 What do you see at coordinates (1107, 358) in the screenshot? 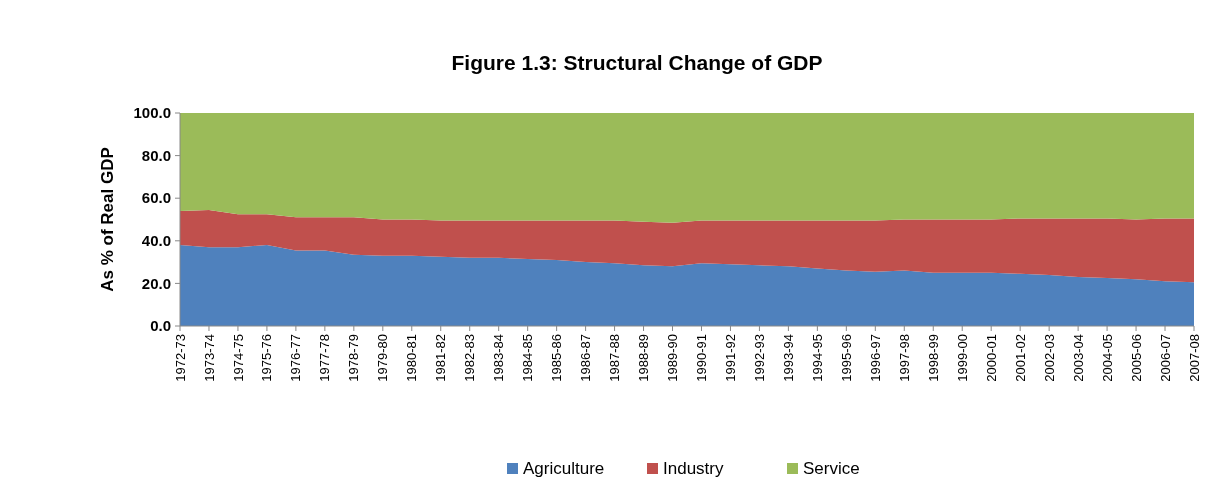
I see `x-tick-label: 2004-05` at bounding box center [1107, 358].